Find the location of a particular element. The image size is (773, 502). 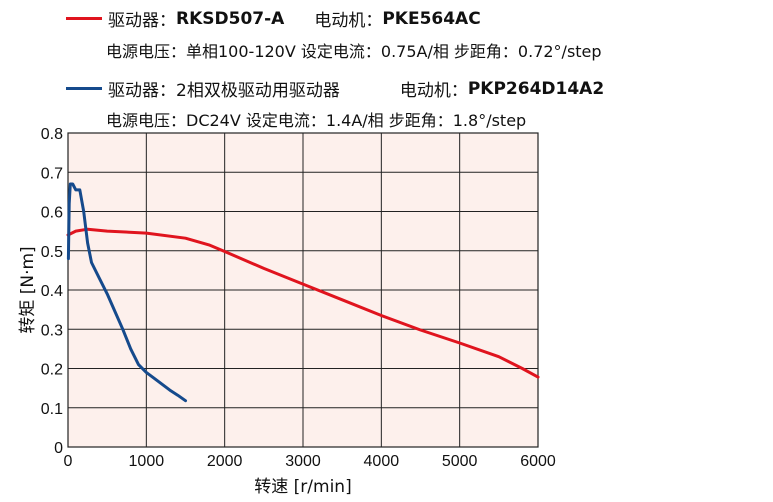

y-tick-label: 0.4 is located at coordinates (52, 291).